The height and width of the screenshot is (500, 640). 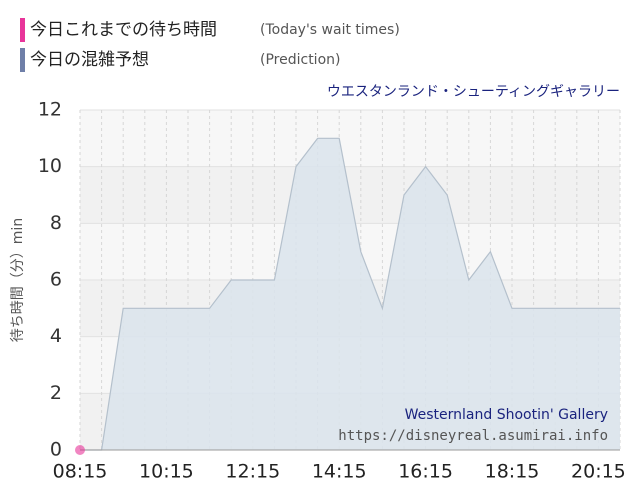 What do you see at coordinates (56, 450) in the screenshot?
I see `y-tick-label: 0` at bounding box center [56, 450].